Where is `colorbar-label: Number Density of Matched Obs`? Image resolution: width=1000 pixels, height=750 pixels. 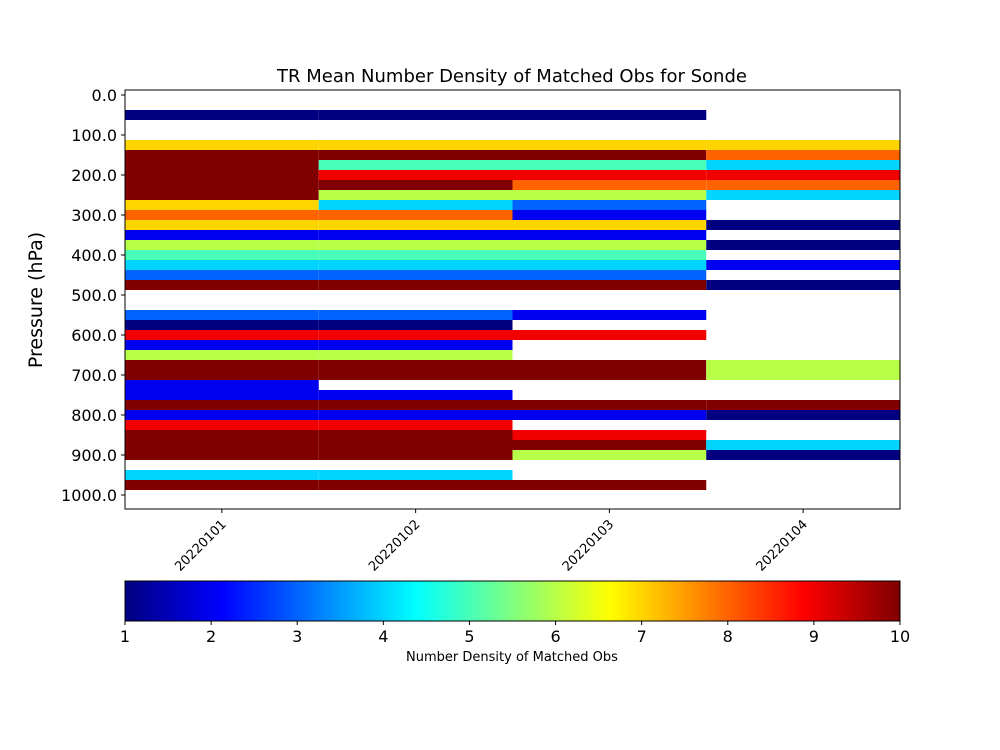
colorbar-label: Number Density of Matched Obs is located at coordinates (512, 657).